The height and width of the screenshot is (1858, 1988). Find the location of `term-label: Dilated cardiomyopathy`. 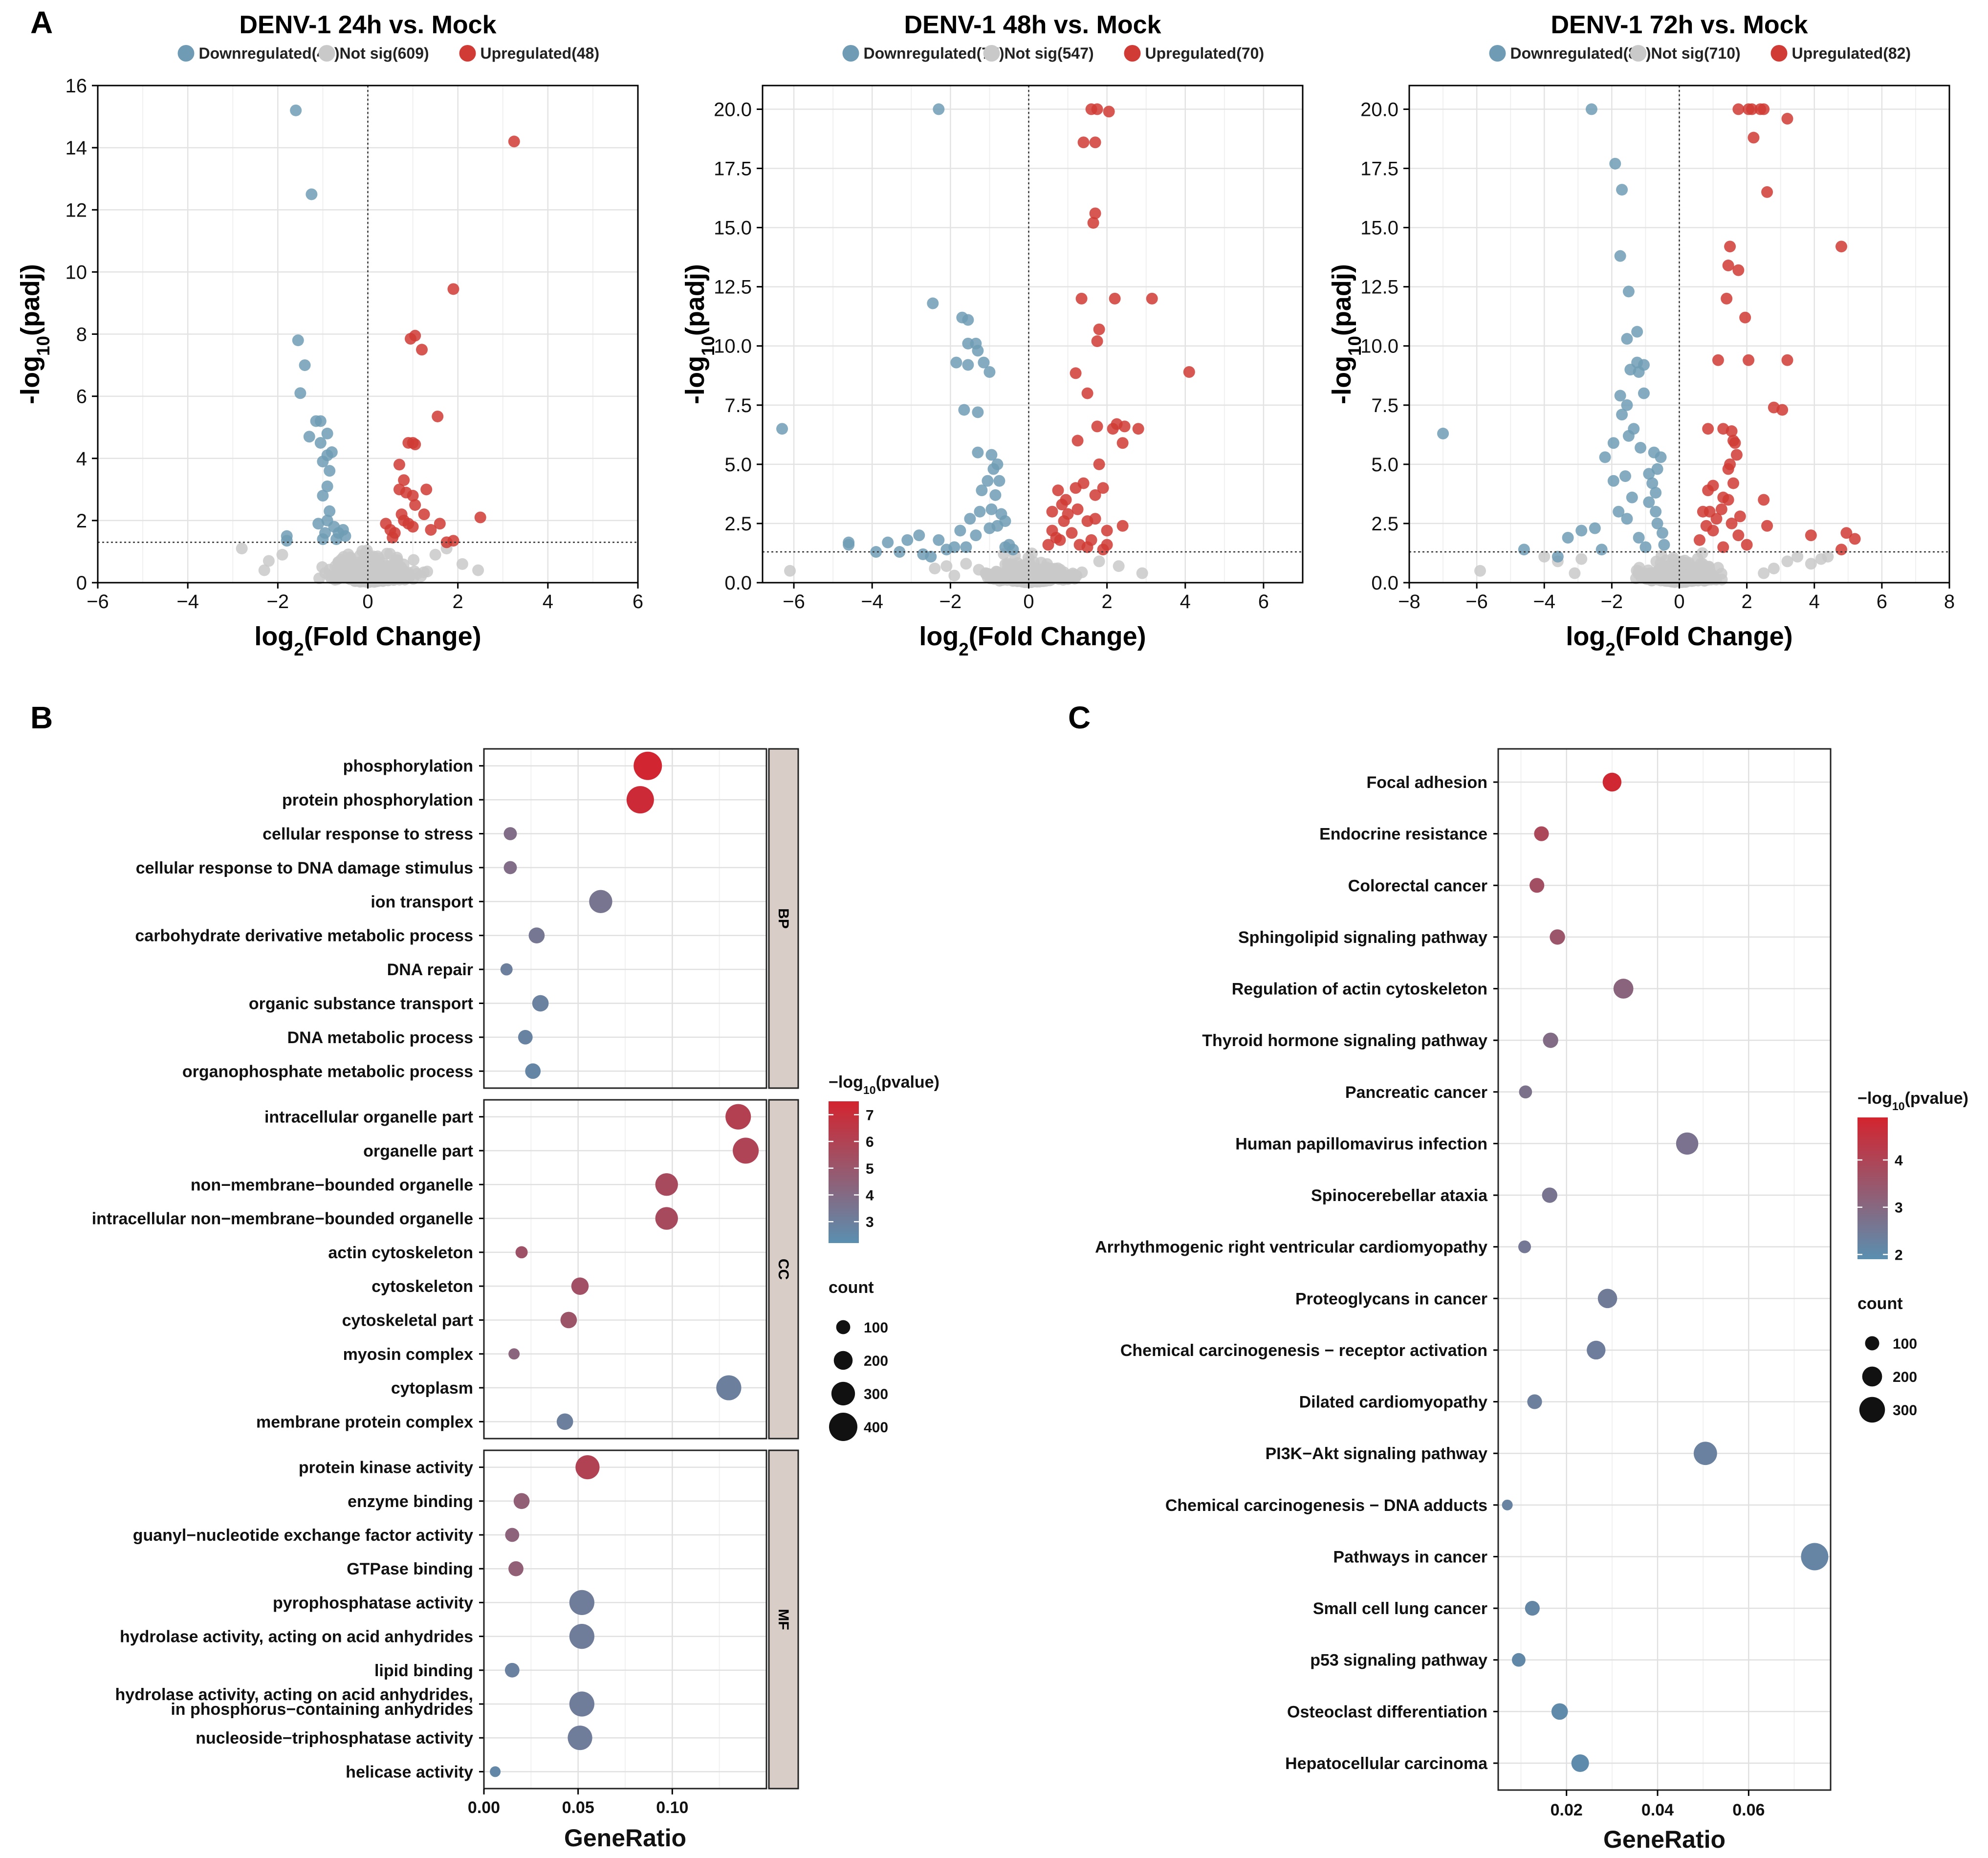

term-label: Dilated cardiomyopathy is located at coordinates (1394, 1402).